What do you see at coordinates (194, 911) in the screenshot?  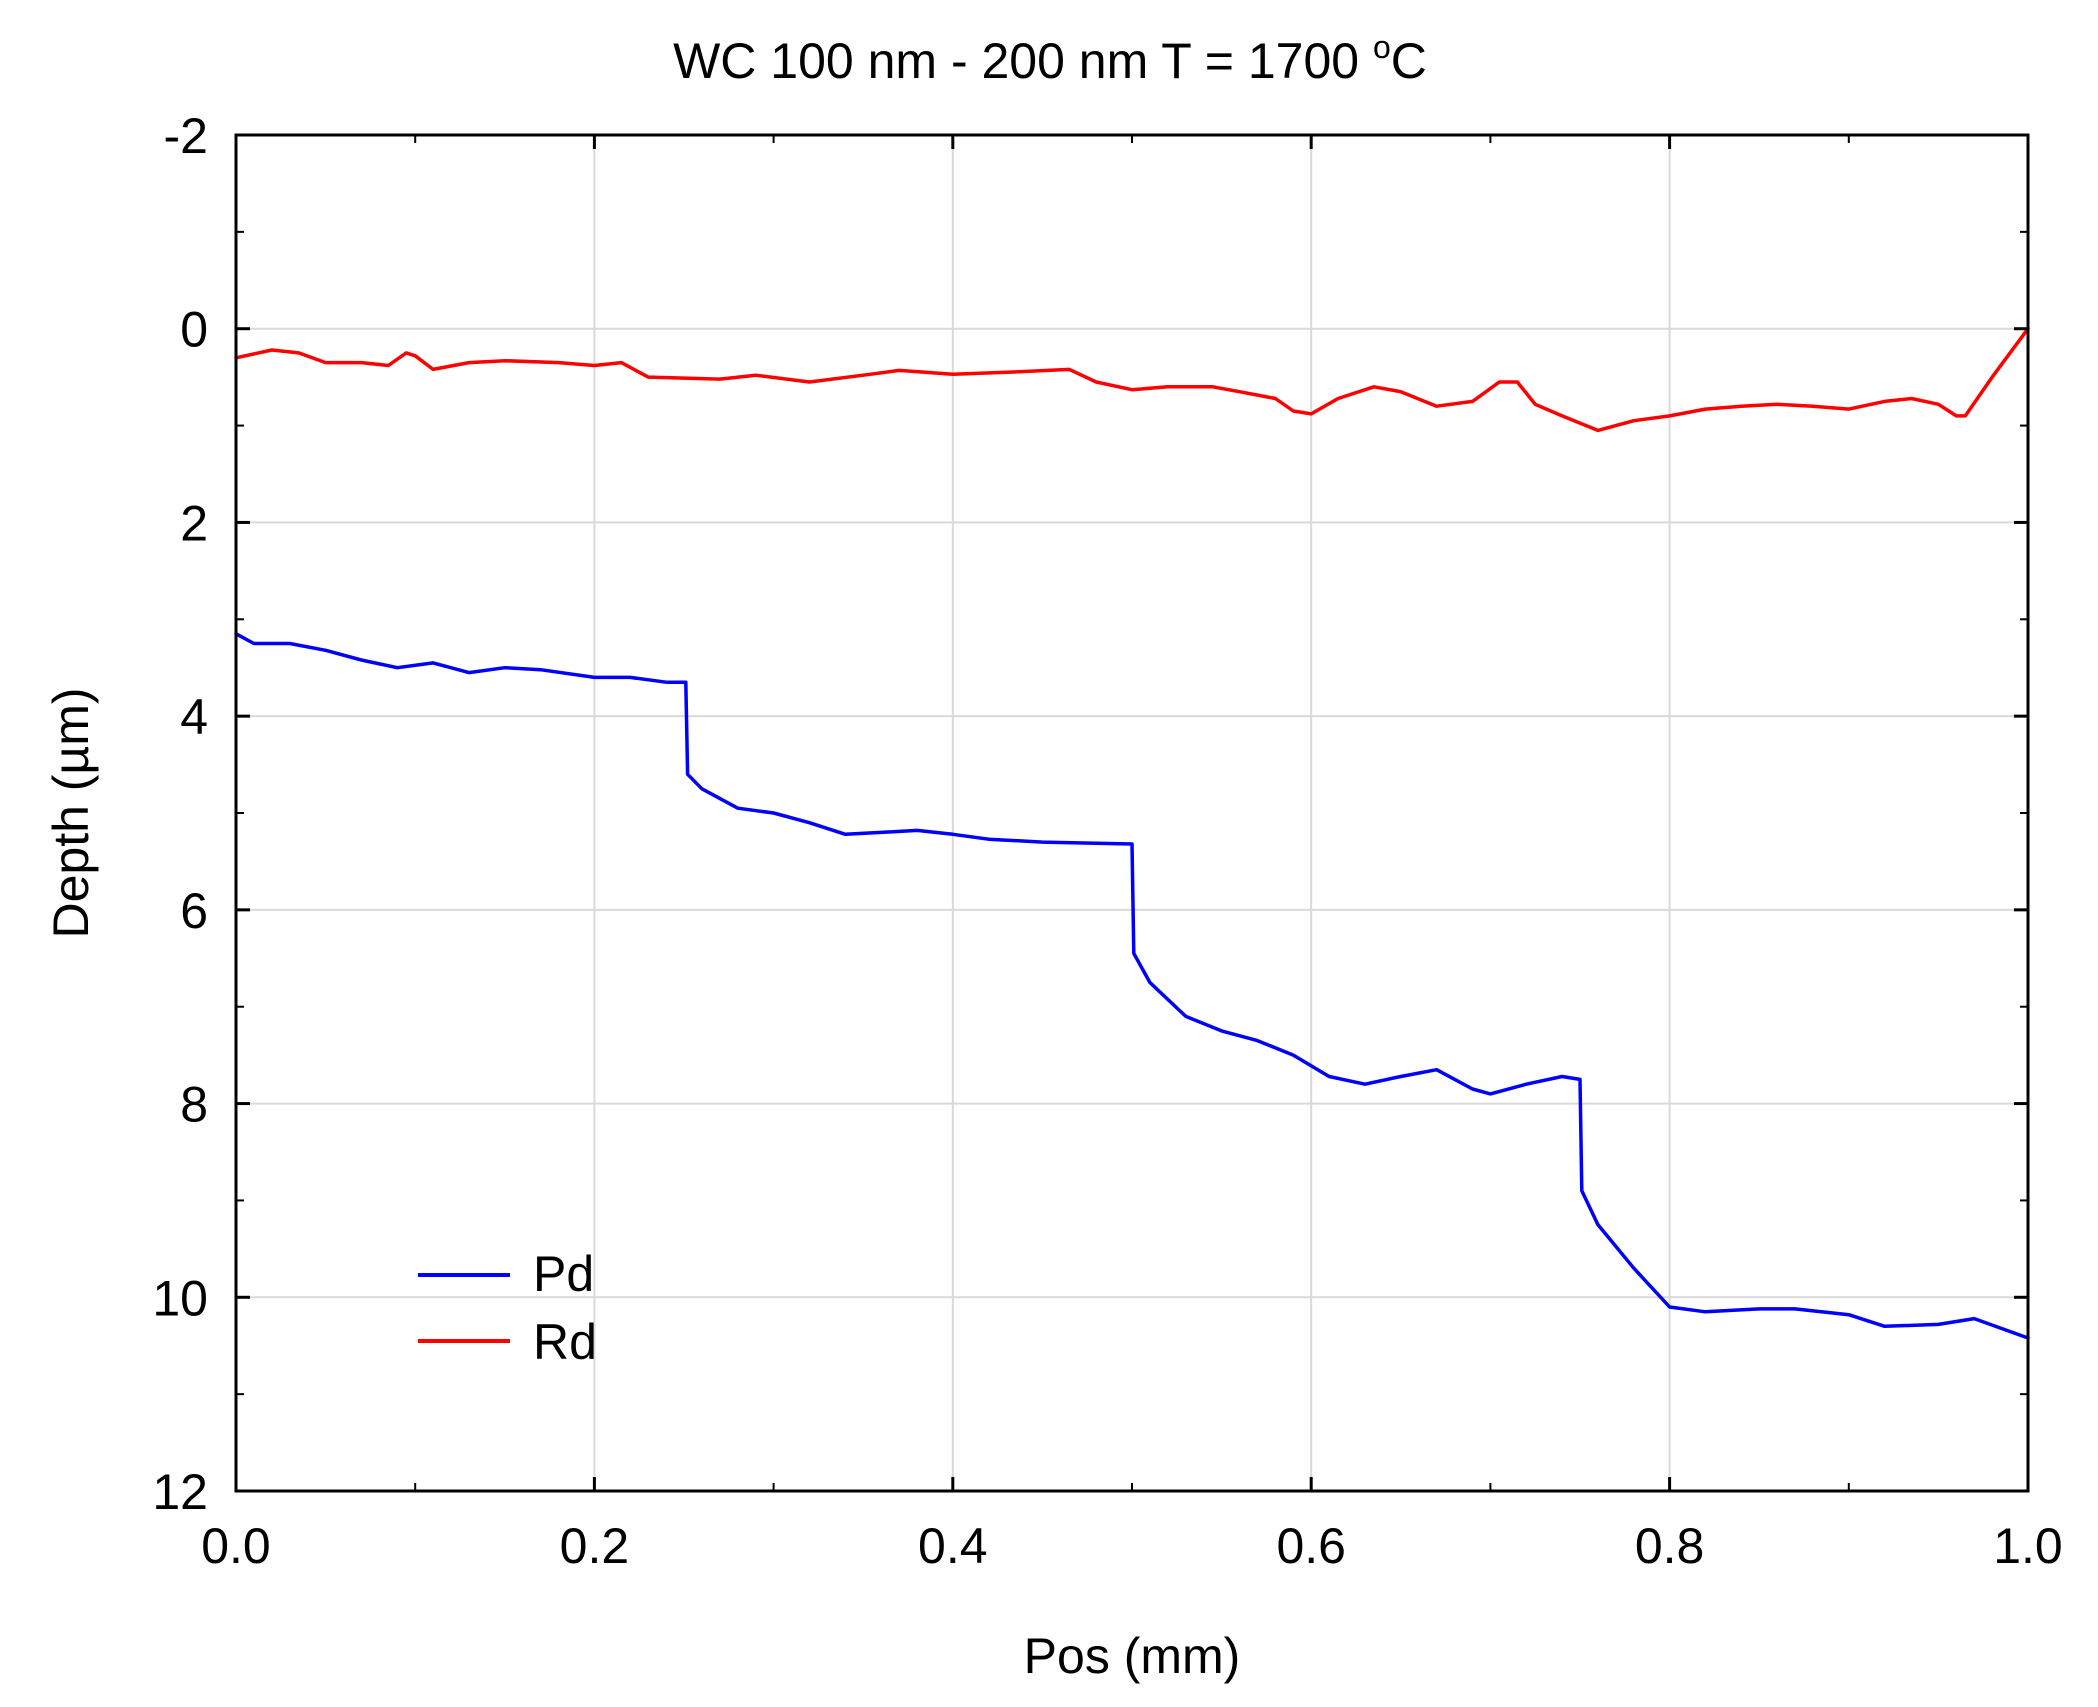 I see `y-tick-label: 6` at bounding box center [194, 911].